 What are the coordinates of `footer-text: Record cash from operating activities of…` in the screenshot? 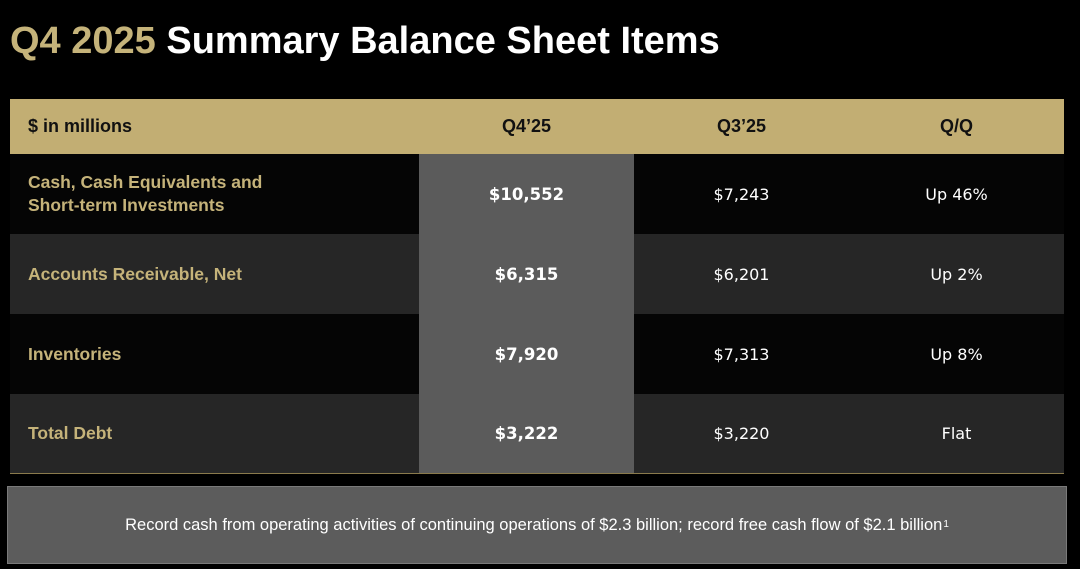 It's located at (534, 524).